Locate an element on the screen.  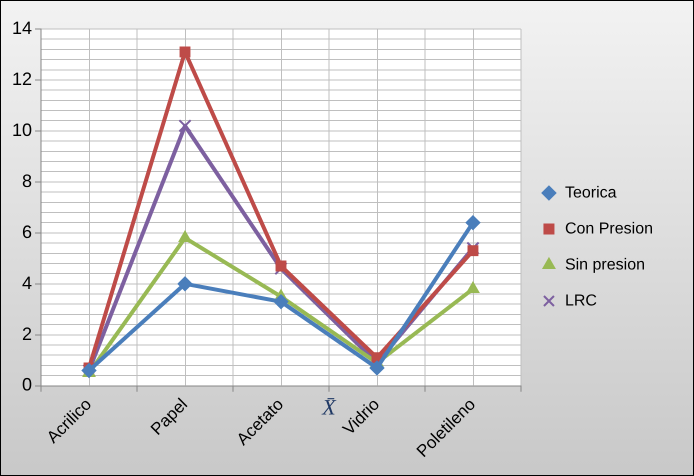
legend-label: Con Presion is located at coordinates (608, 229).